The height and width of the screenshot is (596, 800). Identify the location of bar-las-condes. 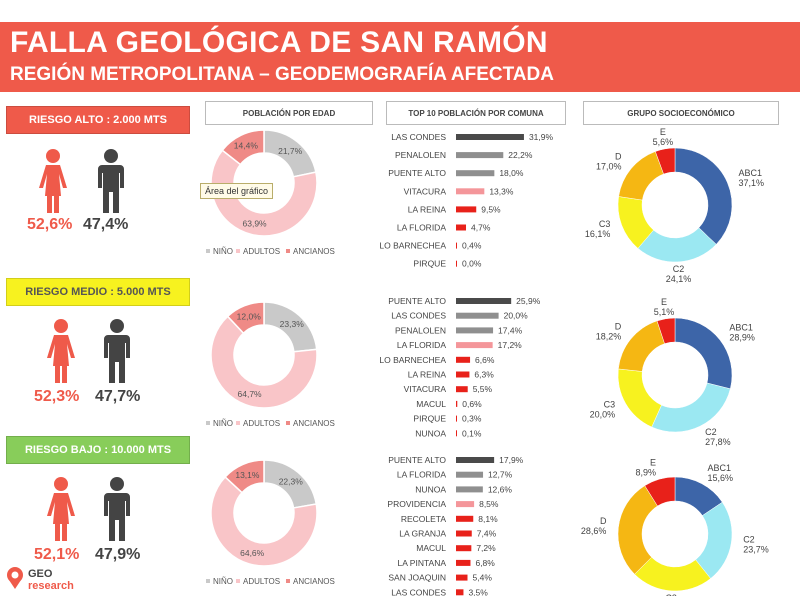
(460, 592).